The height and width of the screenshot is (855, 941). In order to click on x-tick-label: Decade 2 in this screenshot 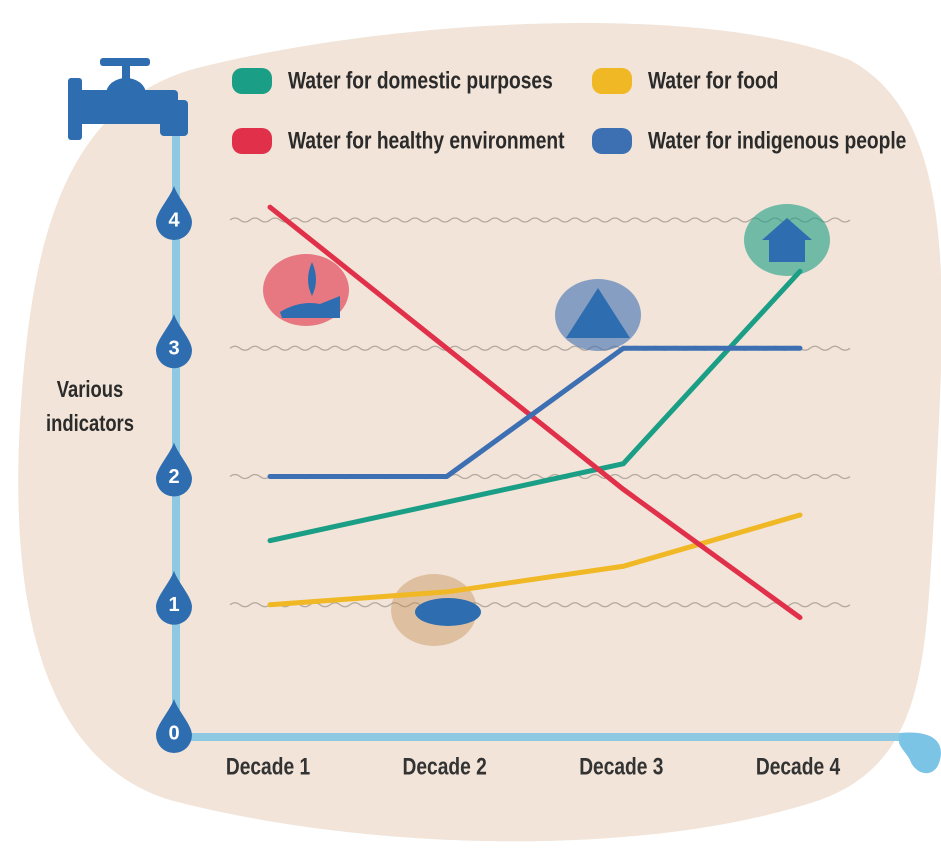, I will do `click(445, 766)`.